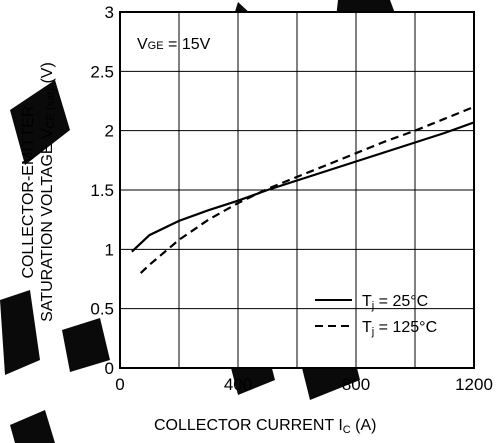 The width and height of the screenshot is (501, 443). Describe the element at coordinates (367, 327) in the screenshot. I see `legend-125c-prefix: T` at that location.